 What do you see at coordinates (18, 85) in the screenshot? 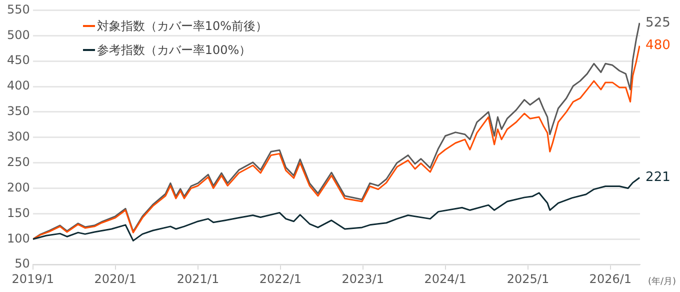
I see `y-tick-label: 400` at bounding box center [18, 85].